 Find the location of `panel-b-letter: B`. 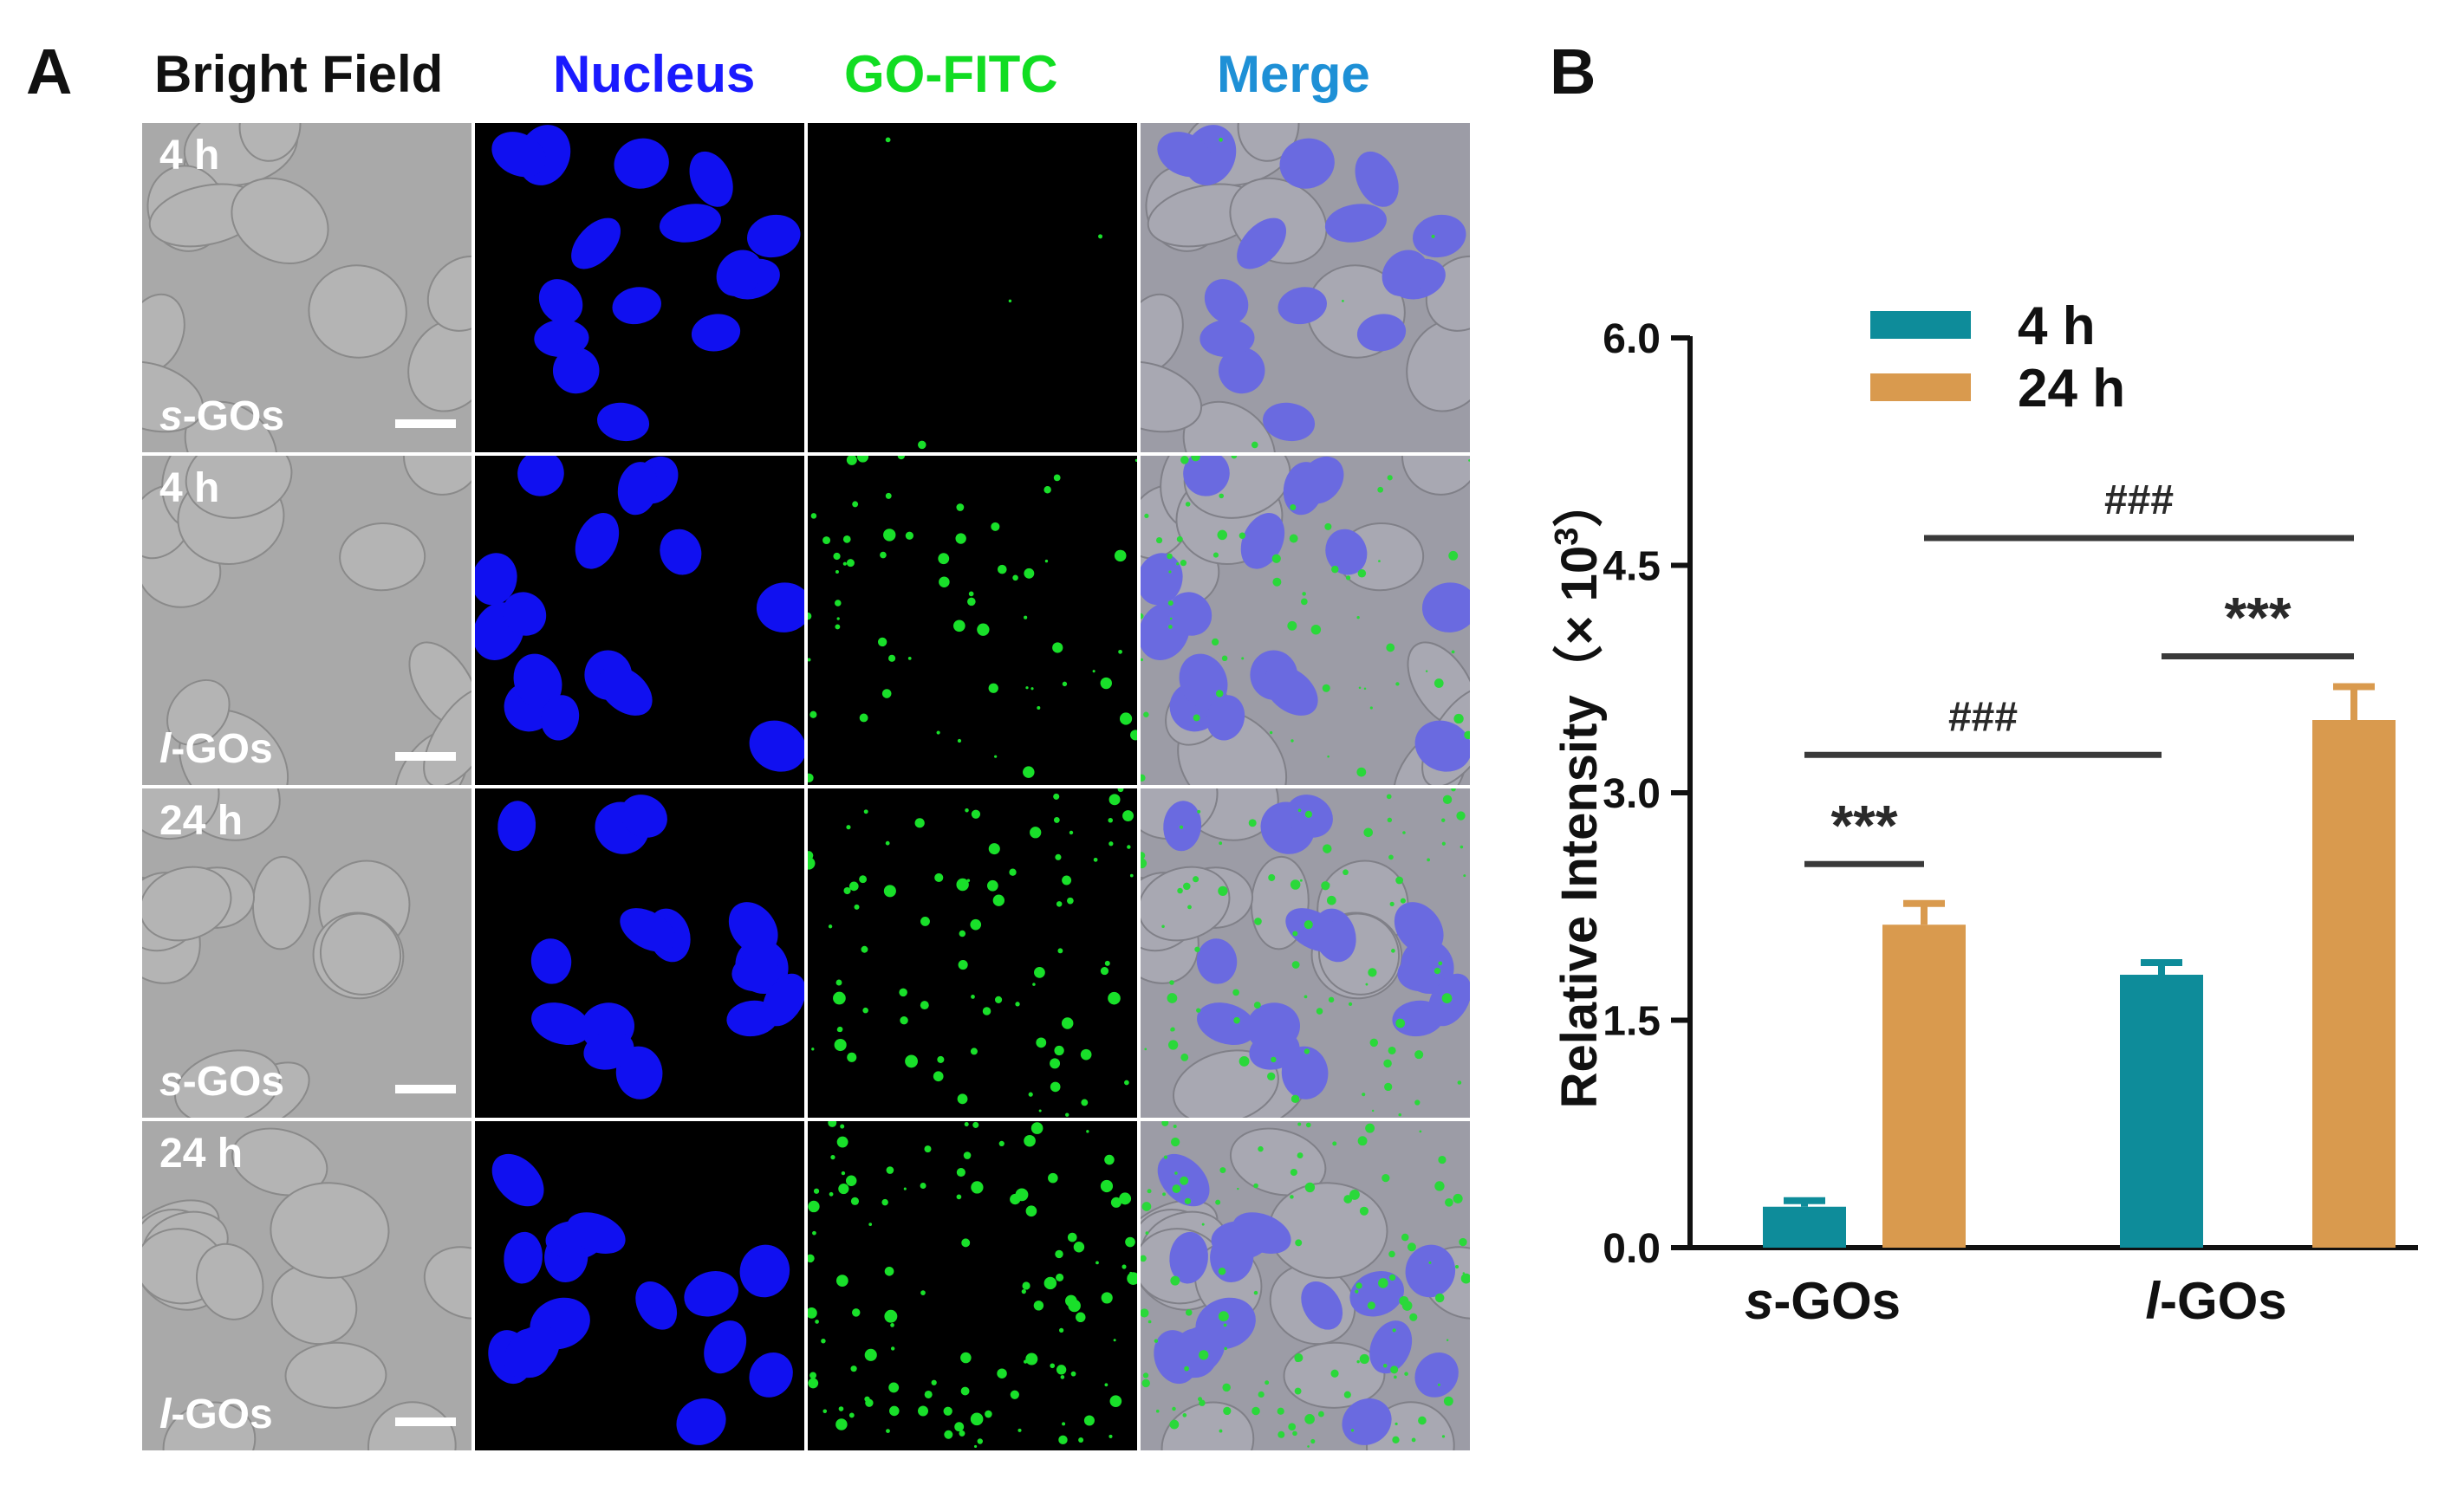

panel-b-letter: B is located at coordinates (1573, 71).